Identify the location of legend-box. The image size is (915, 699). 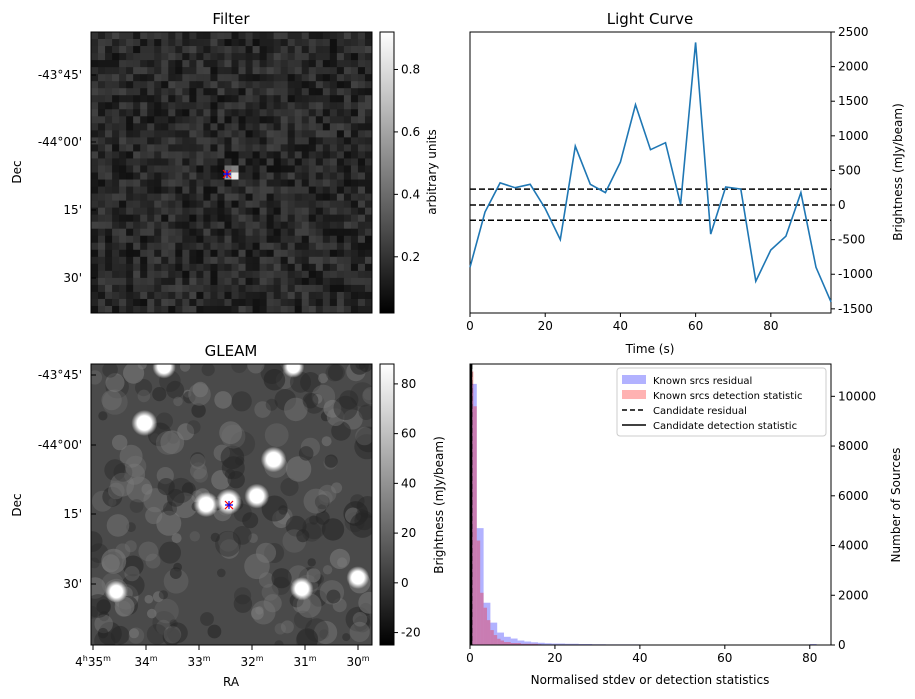
(721, 402).